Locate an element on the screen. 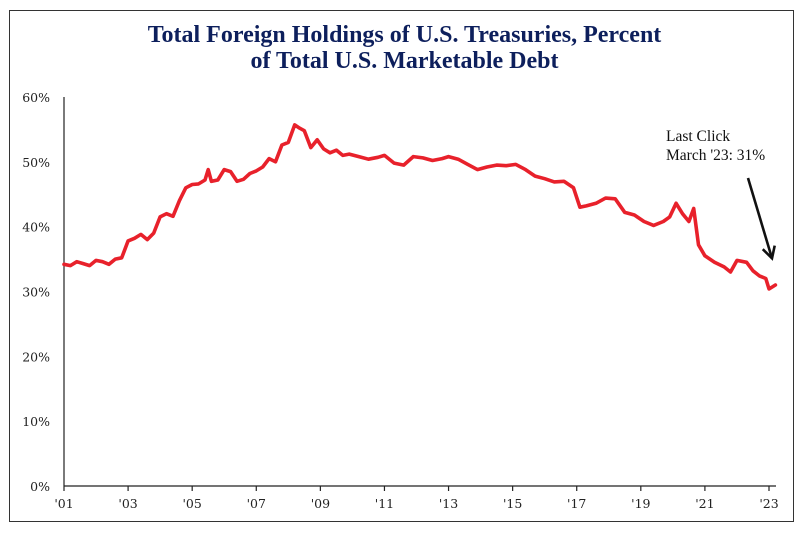  y-tick-label: 40% is located at coordinates (36, 227).